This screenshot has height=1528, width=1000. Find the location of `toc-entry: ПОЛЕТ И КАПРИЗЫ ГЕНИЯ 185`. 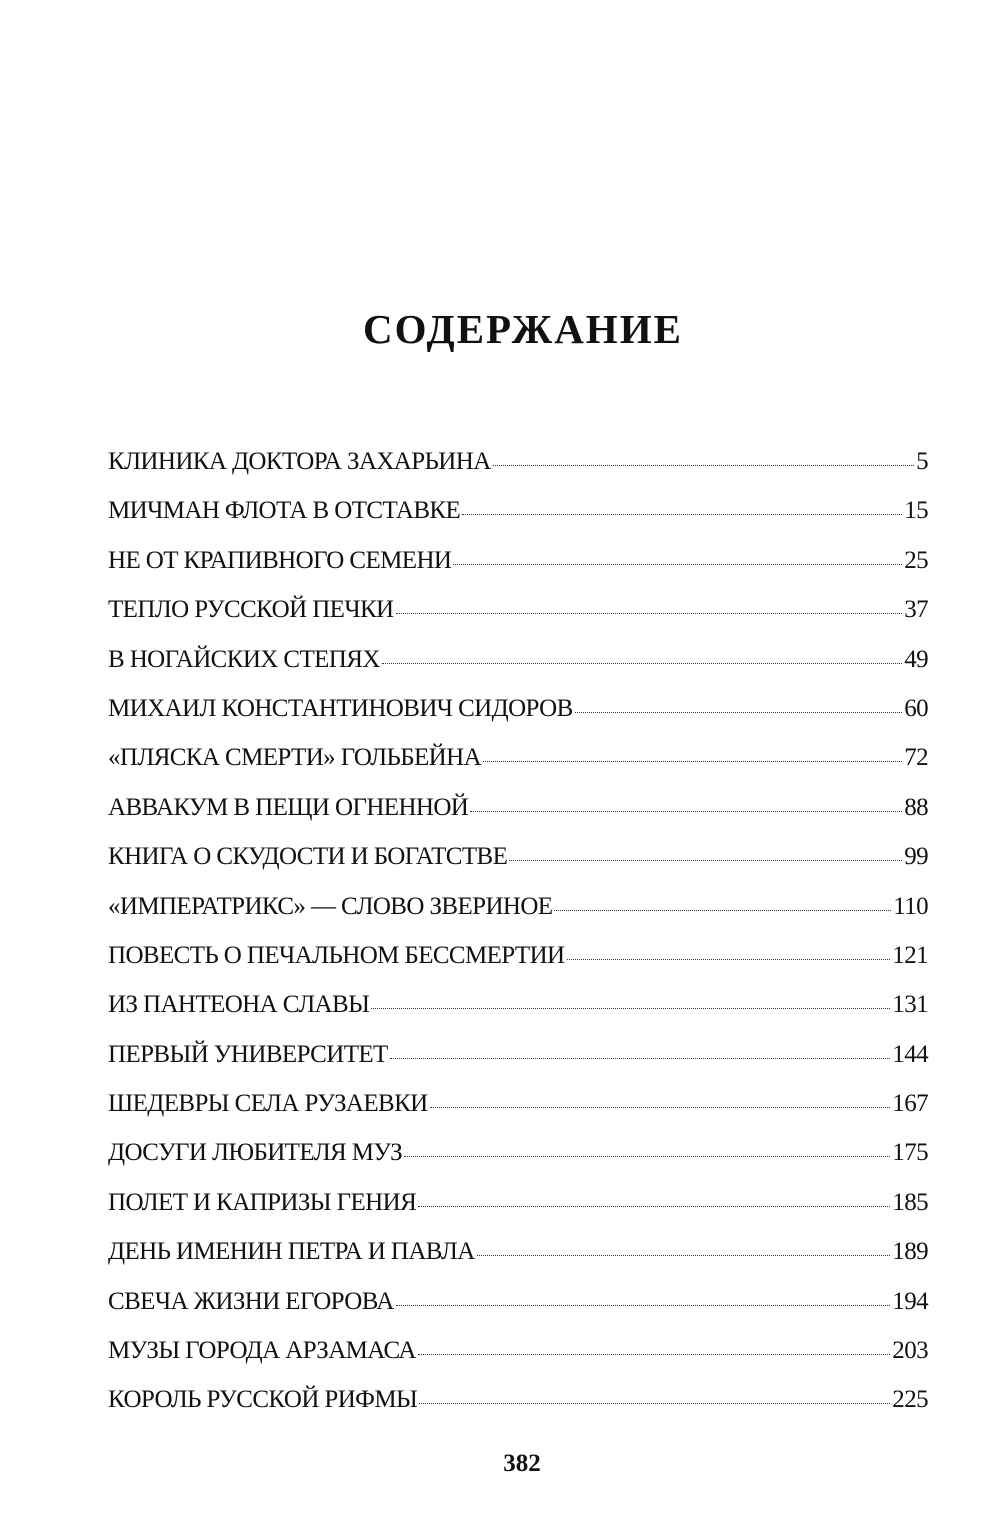

toc-entry: ПОЛЕТ И КАПРИЗЫ ГЕНИЯ 185 is located at coordinates (518, 1213).